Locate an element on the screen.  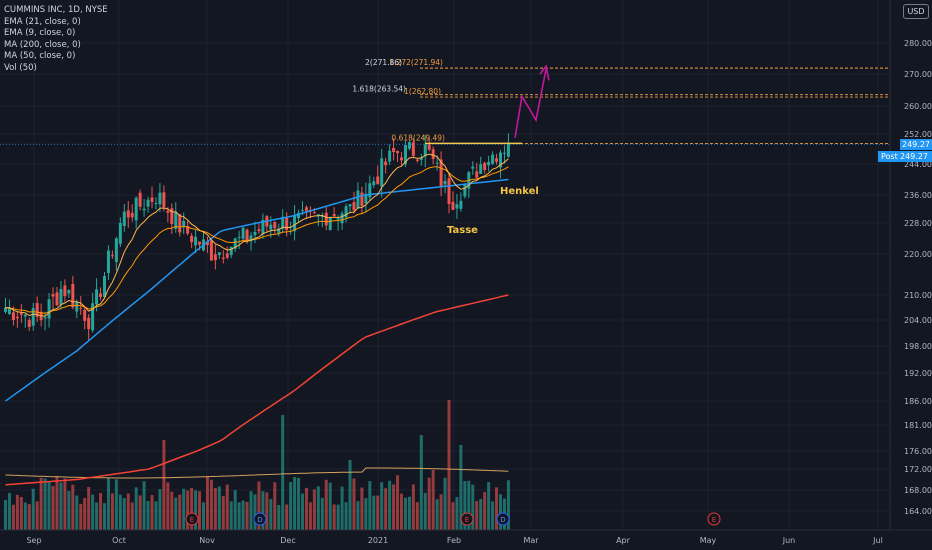
legend-ma50: MA (50, close, 0) is located at coordinates (40, 56).